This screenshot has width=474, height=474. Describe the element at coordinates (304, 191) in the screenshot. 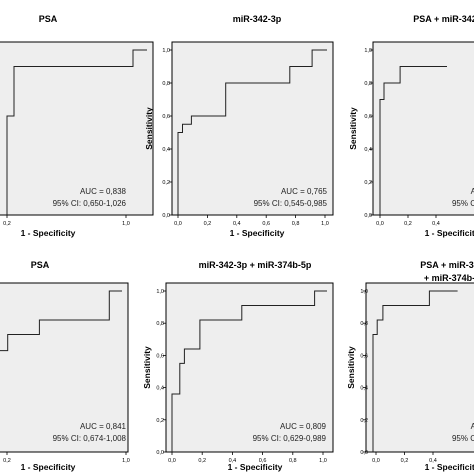

I see `auc-annotation: AUC = 0,765` at that location.